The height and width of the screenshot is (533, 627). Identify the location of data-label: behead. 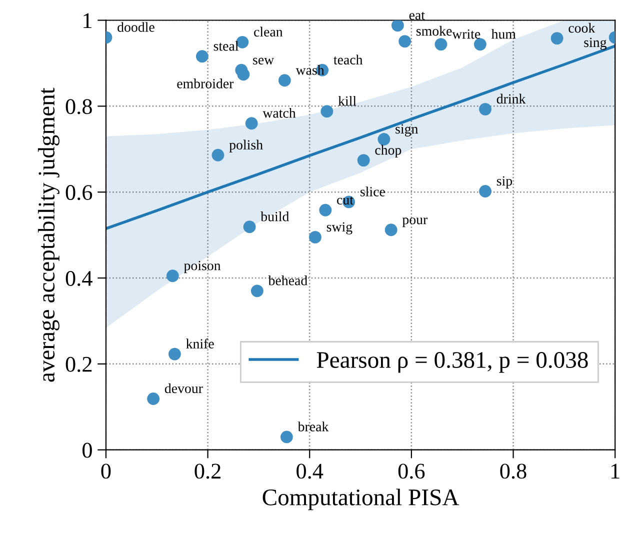
(288, 281).